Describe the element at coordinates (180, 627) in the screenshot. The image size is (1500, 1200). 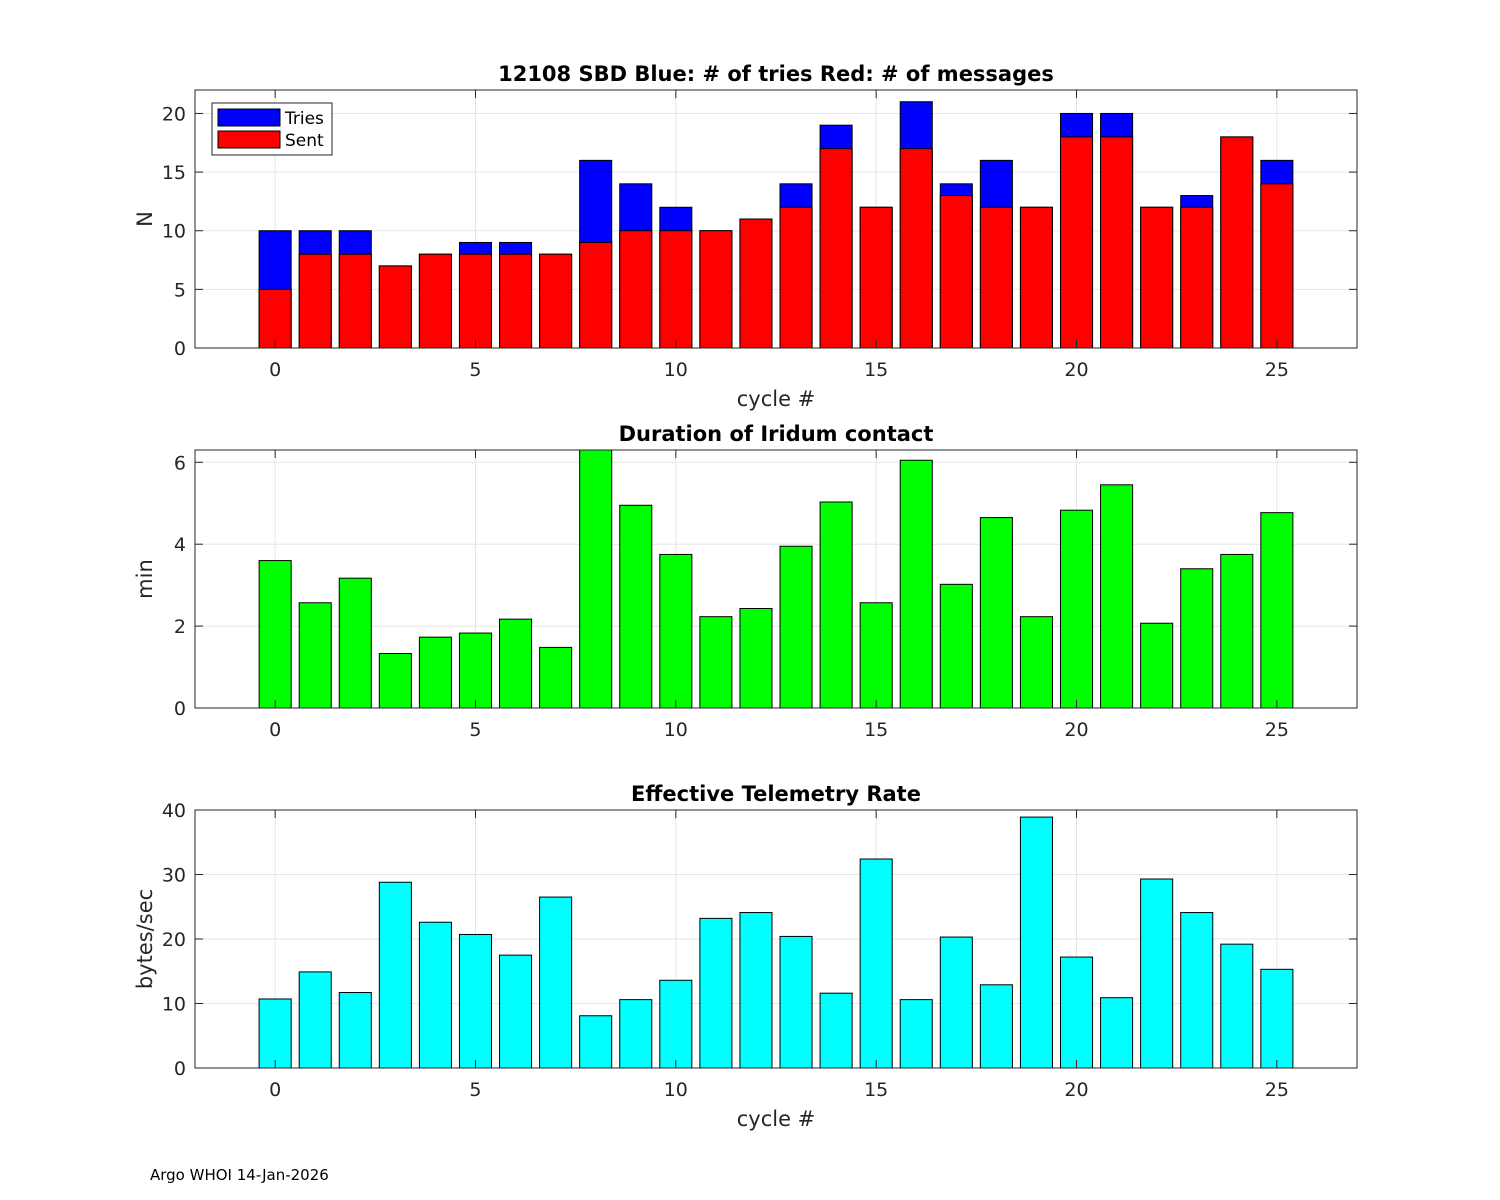
I see `y-tick-label: 2` at that location.